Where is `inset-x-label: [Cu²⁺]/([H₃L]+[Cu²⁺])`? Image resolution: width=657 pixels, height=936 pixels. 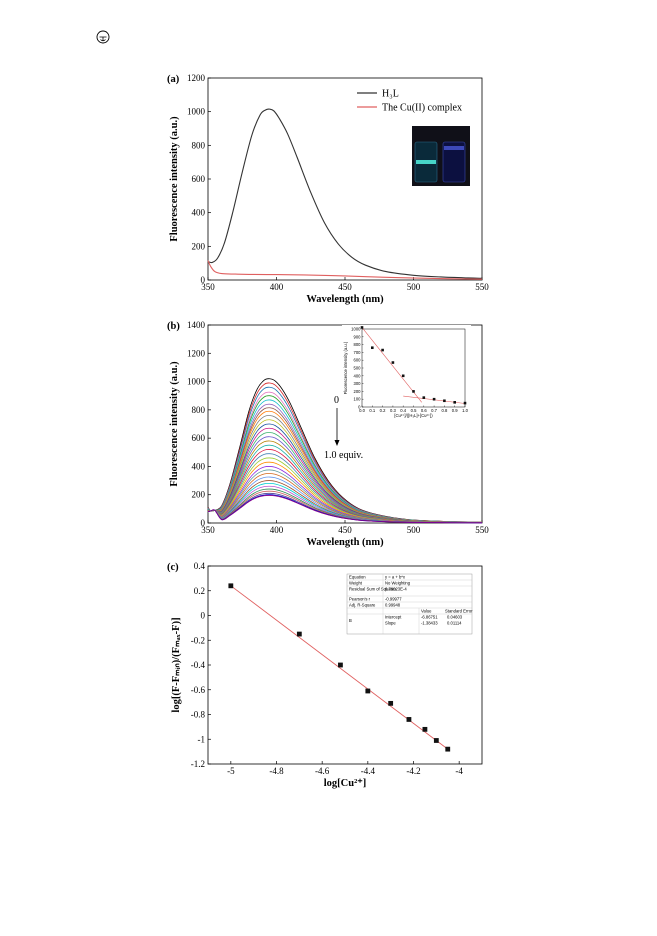
inset-x-label: [Cu²⁺]/([H₃L]+[Cu²⁺]) is located at coordinates (413, 415).